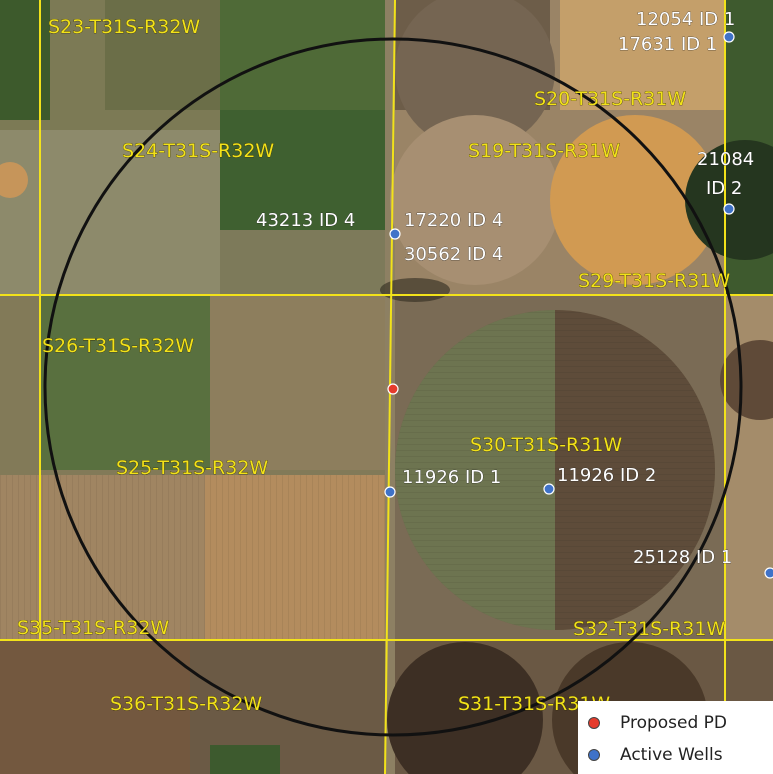  Describe the element at coordinates (674, 723) in the screenshot. I see `legend-label: Proposed PD` at that location.